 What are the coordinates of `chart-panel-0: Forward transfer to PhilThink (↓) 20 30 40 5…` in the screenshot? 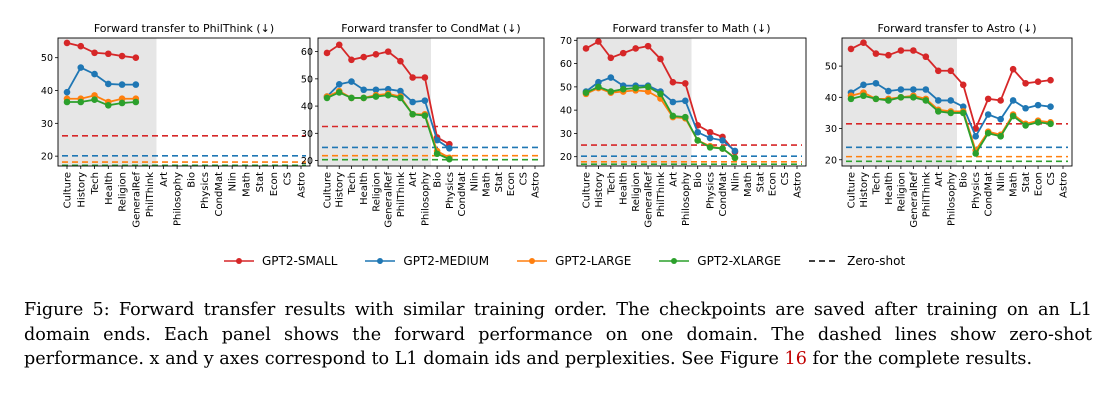 It's located at (176, 125).